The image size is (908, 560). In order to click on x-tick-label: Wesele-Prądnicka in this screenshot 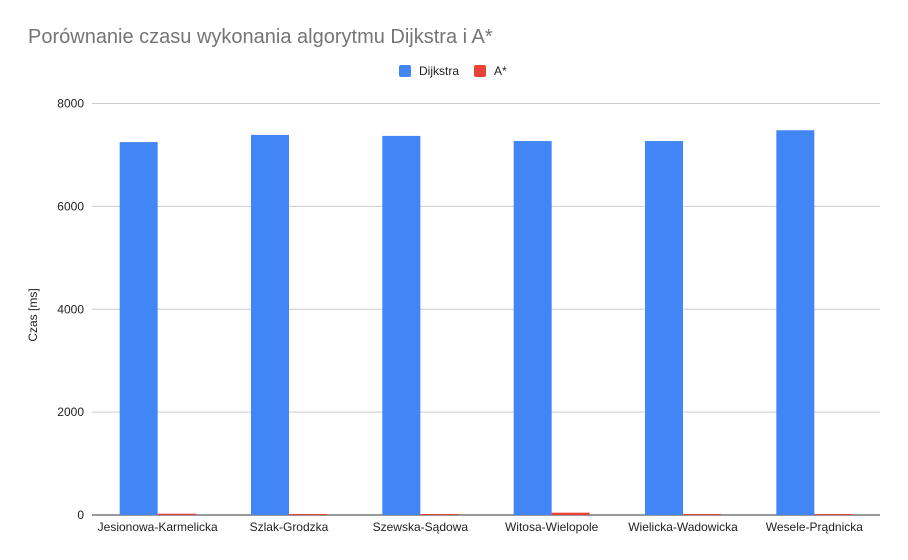, I will do `click(814, 527)`.